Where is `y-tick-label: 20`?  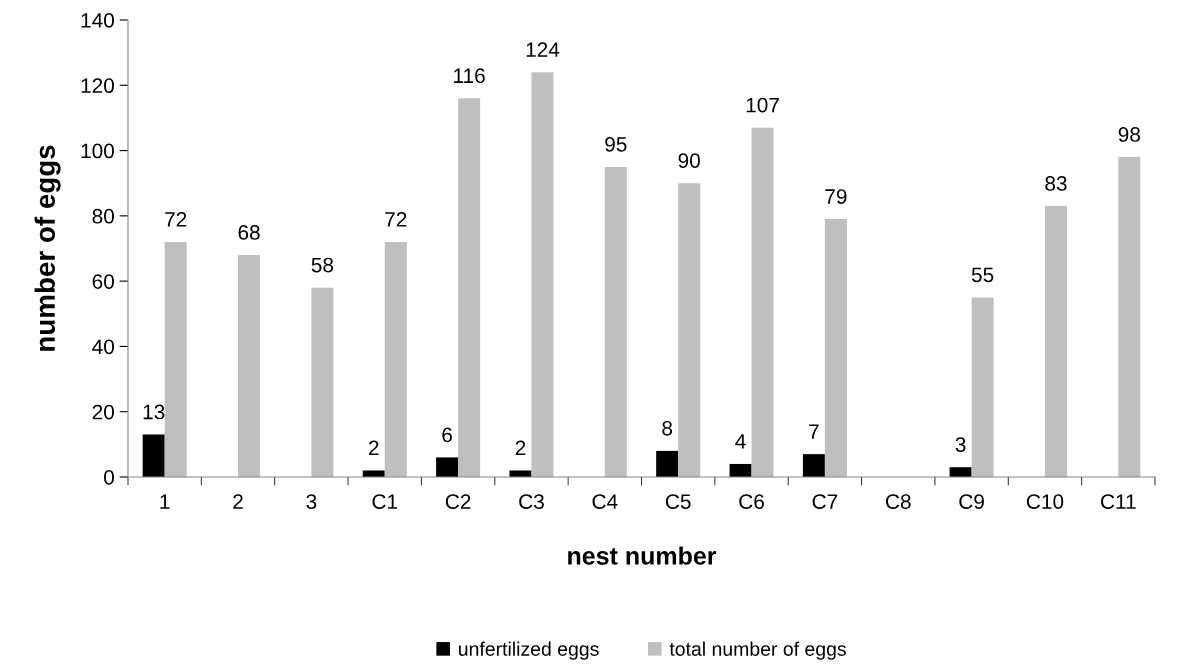
y-tick-label: 20 is located at coordinates (103, 412).